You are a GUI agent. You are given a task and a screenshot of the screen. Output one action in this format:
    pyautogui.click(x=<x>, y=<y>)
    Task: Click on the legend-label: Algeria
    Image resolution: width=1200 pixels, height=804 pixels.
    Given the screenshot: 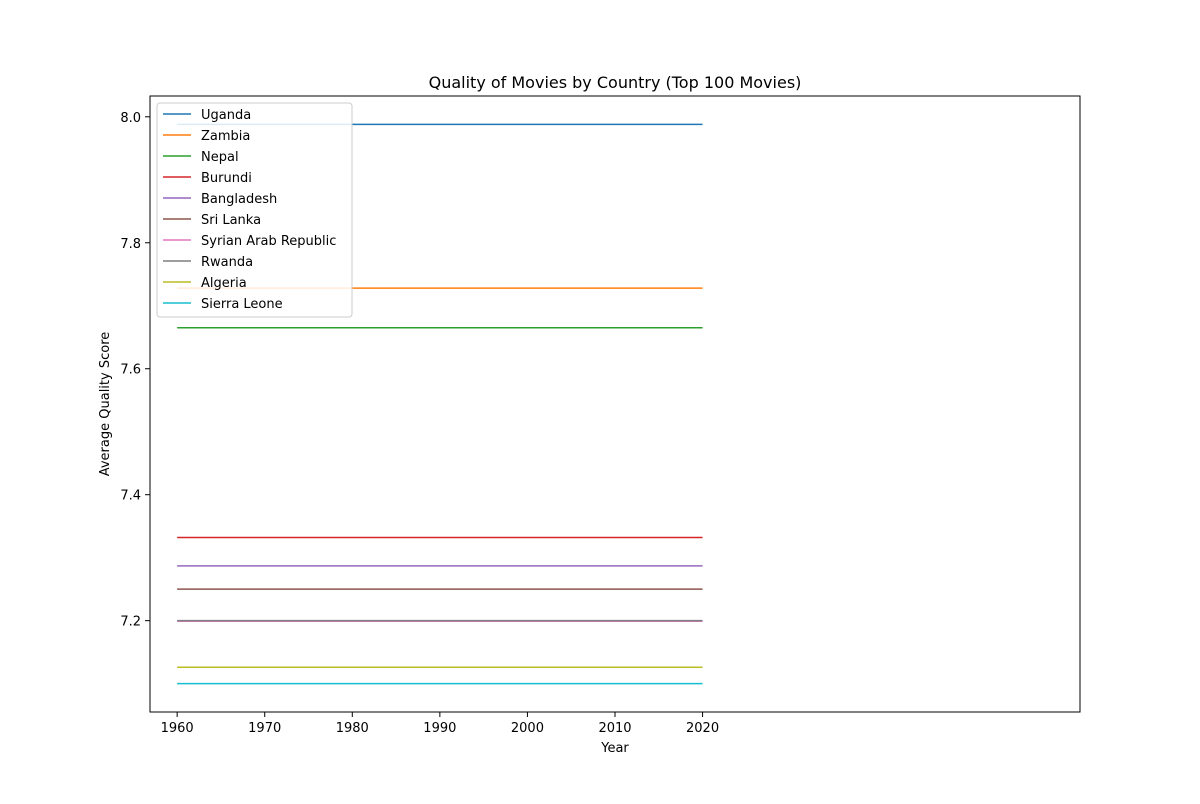 What is the action you would take?
    pyautogui.click(x=224, y=283)
    